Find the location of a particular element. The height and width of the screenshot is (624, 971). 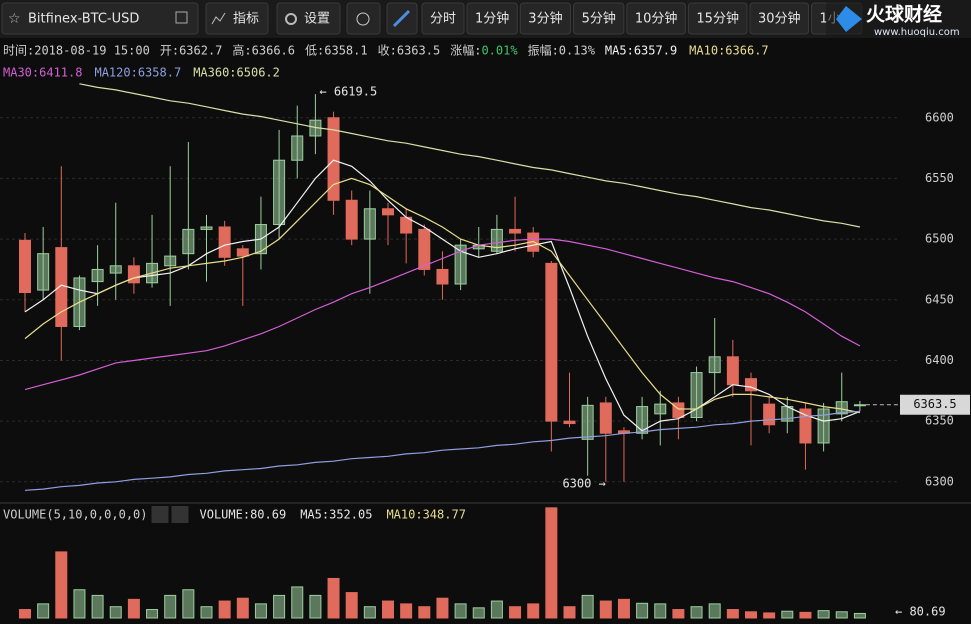

interval-button: 15分钟 is located at coordinates (717, 18).